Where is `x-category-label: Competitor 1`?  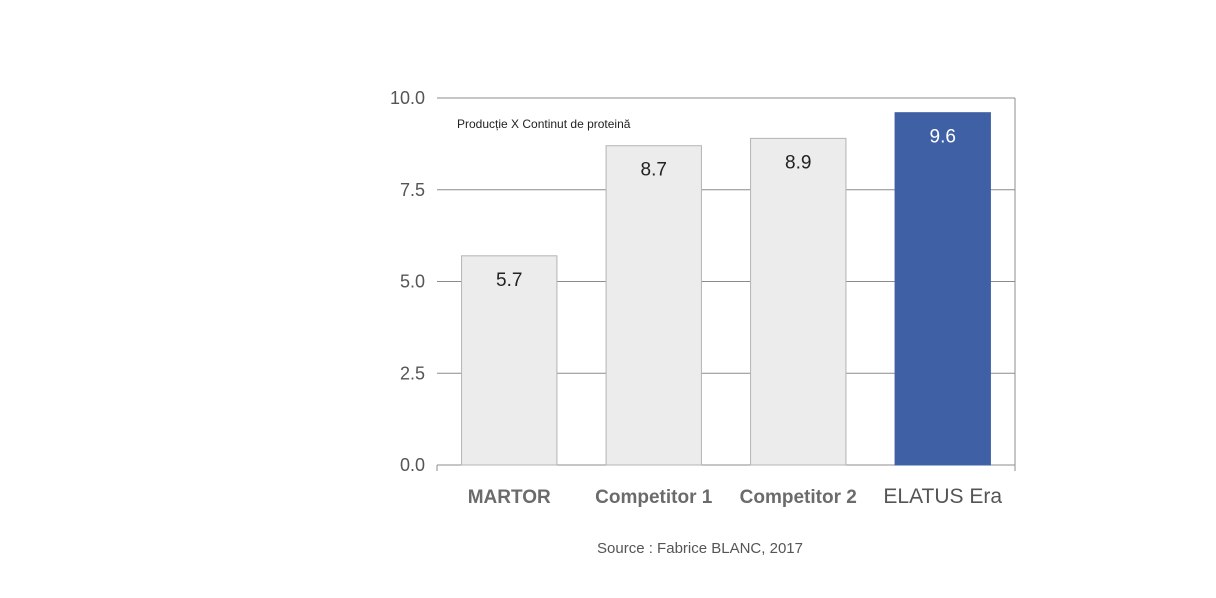
x-category-label: Competitor 1 is located at coordinates (654, 497).